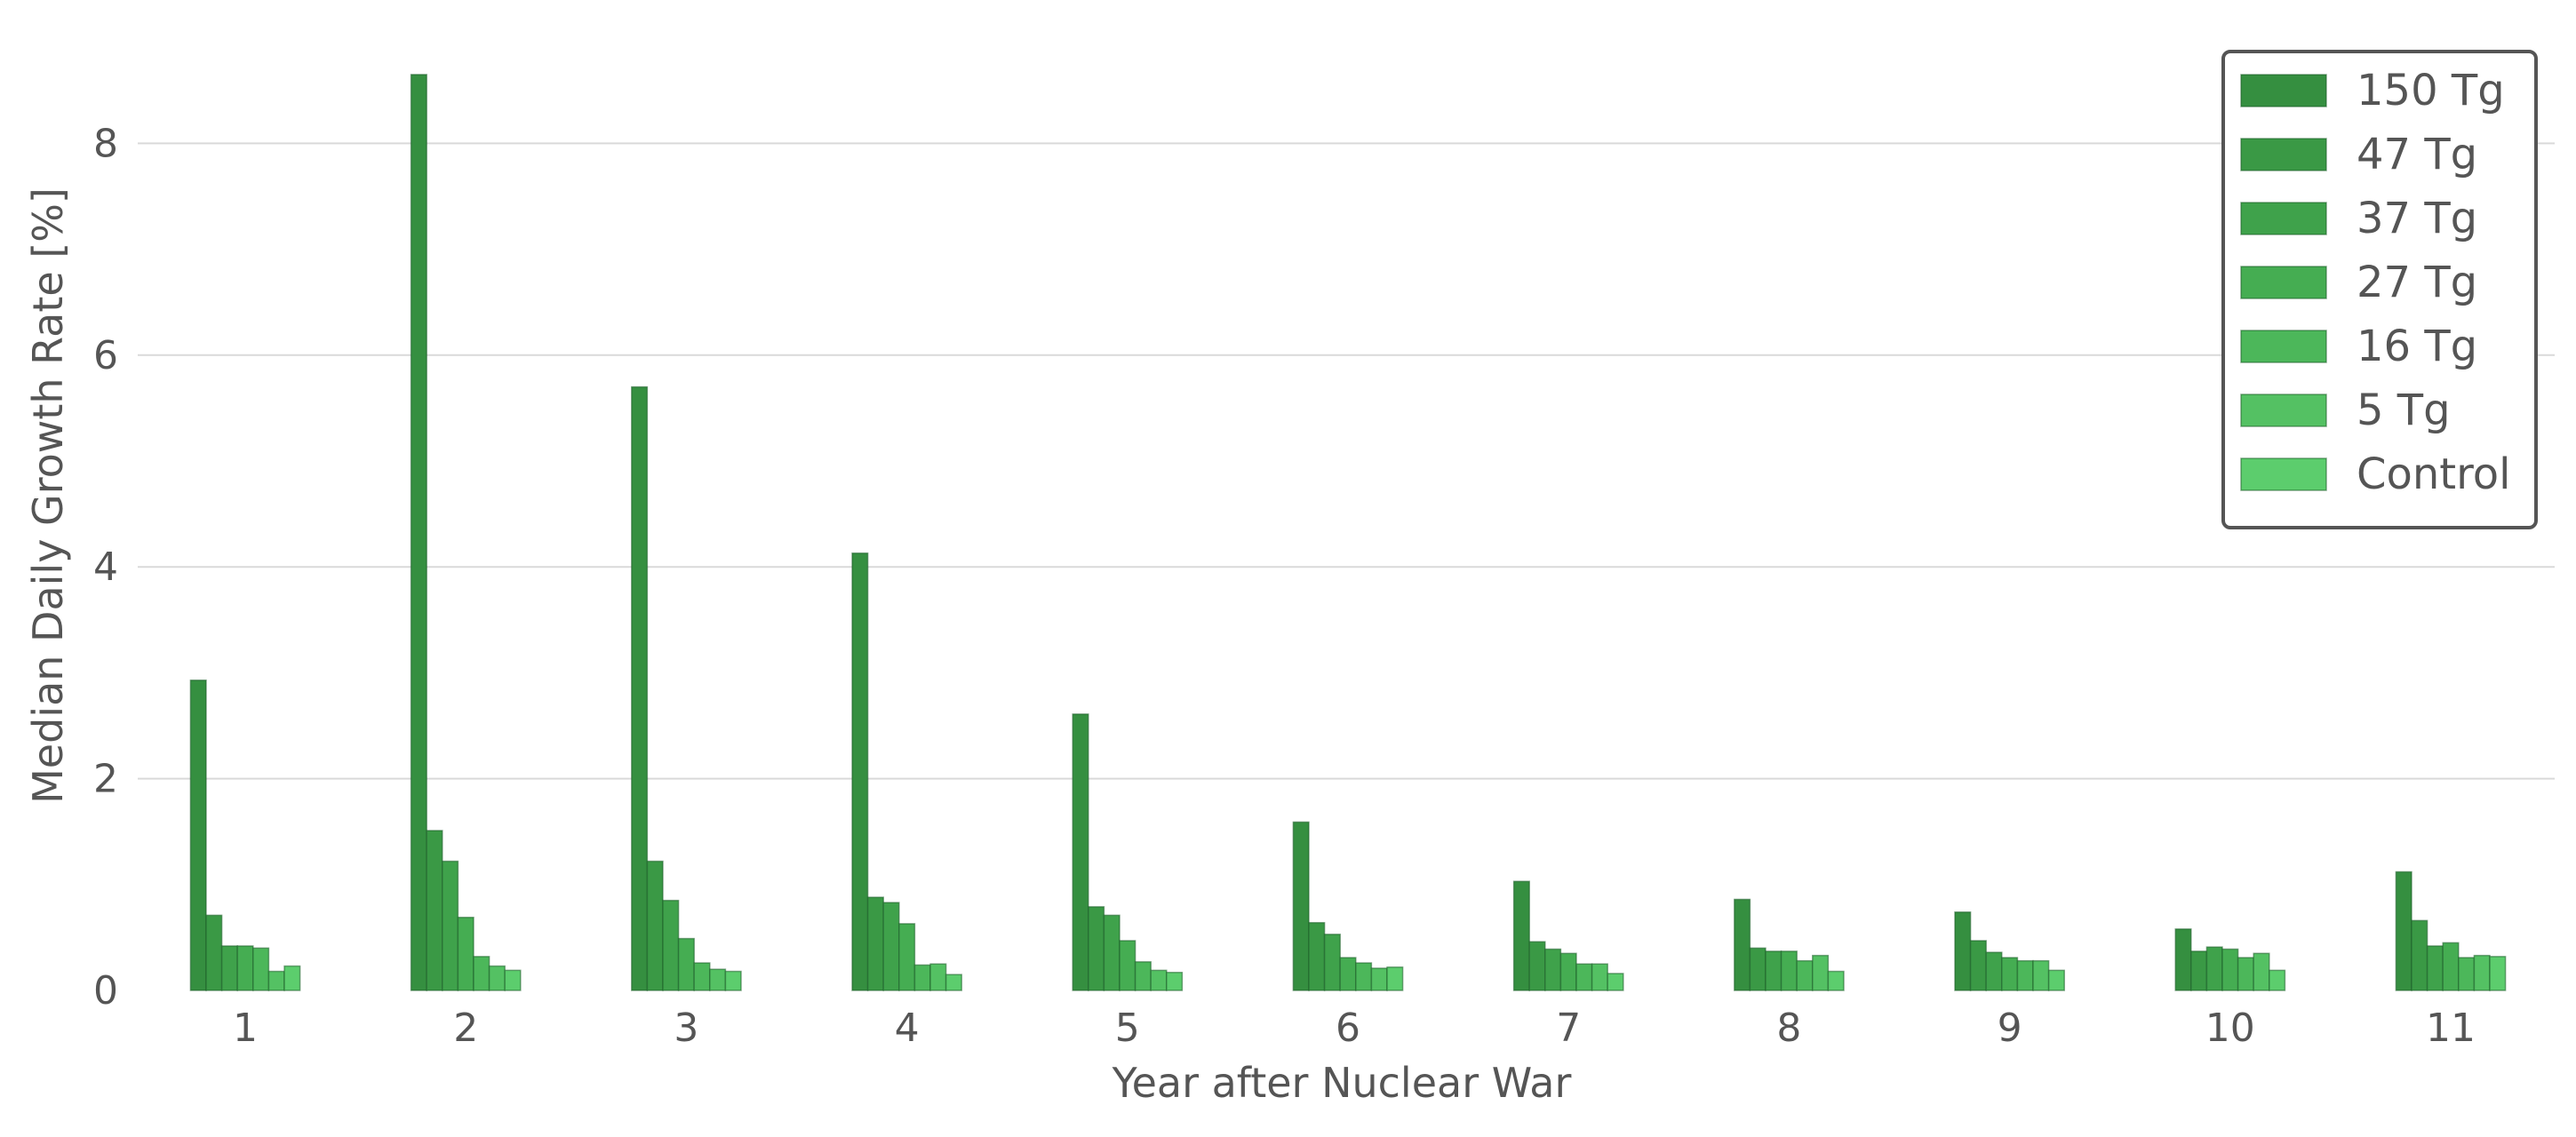  I want to click on legend-label: 47 Tg, so click(2417, 155).